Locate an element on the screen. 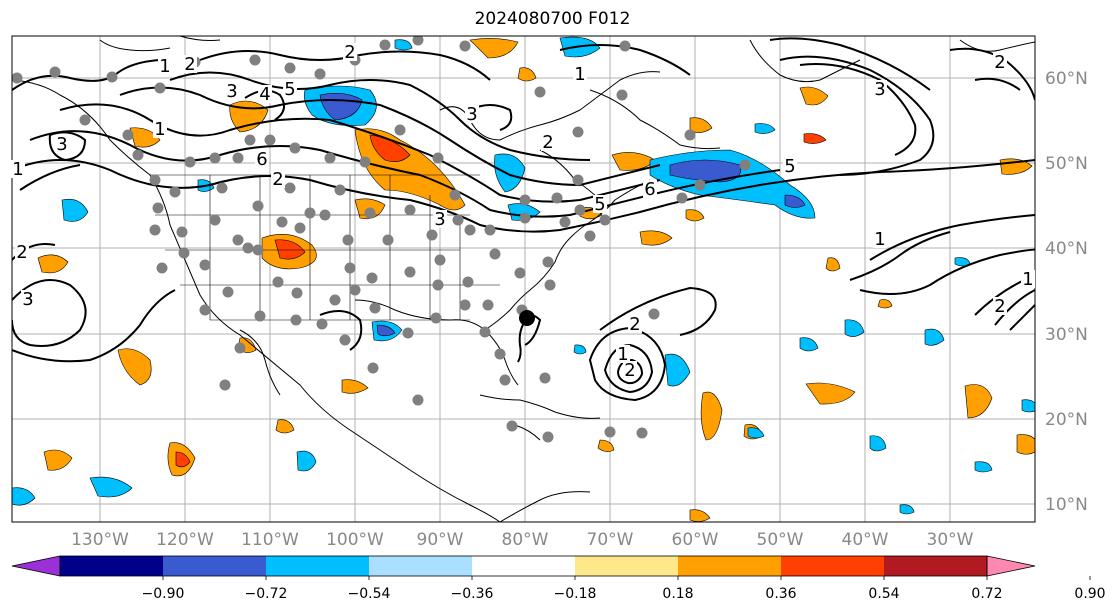  longitude-label: 60°W is located at coordinates (695, 540).